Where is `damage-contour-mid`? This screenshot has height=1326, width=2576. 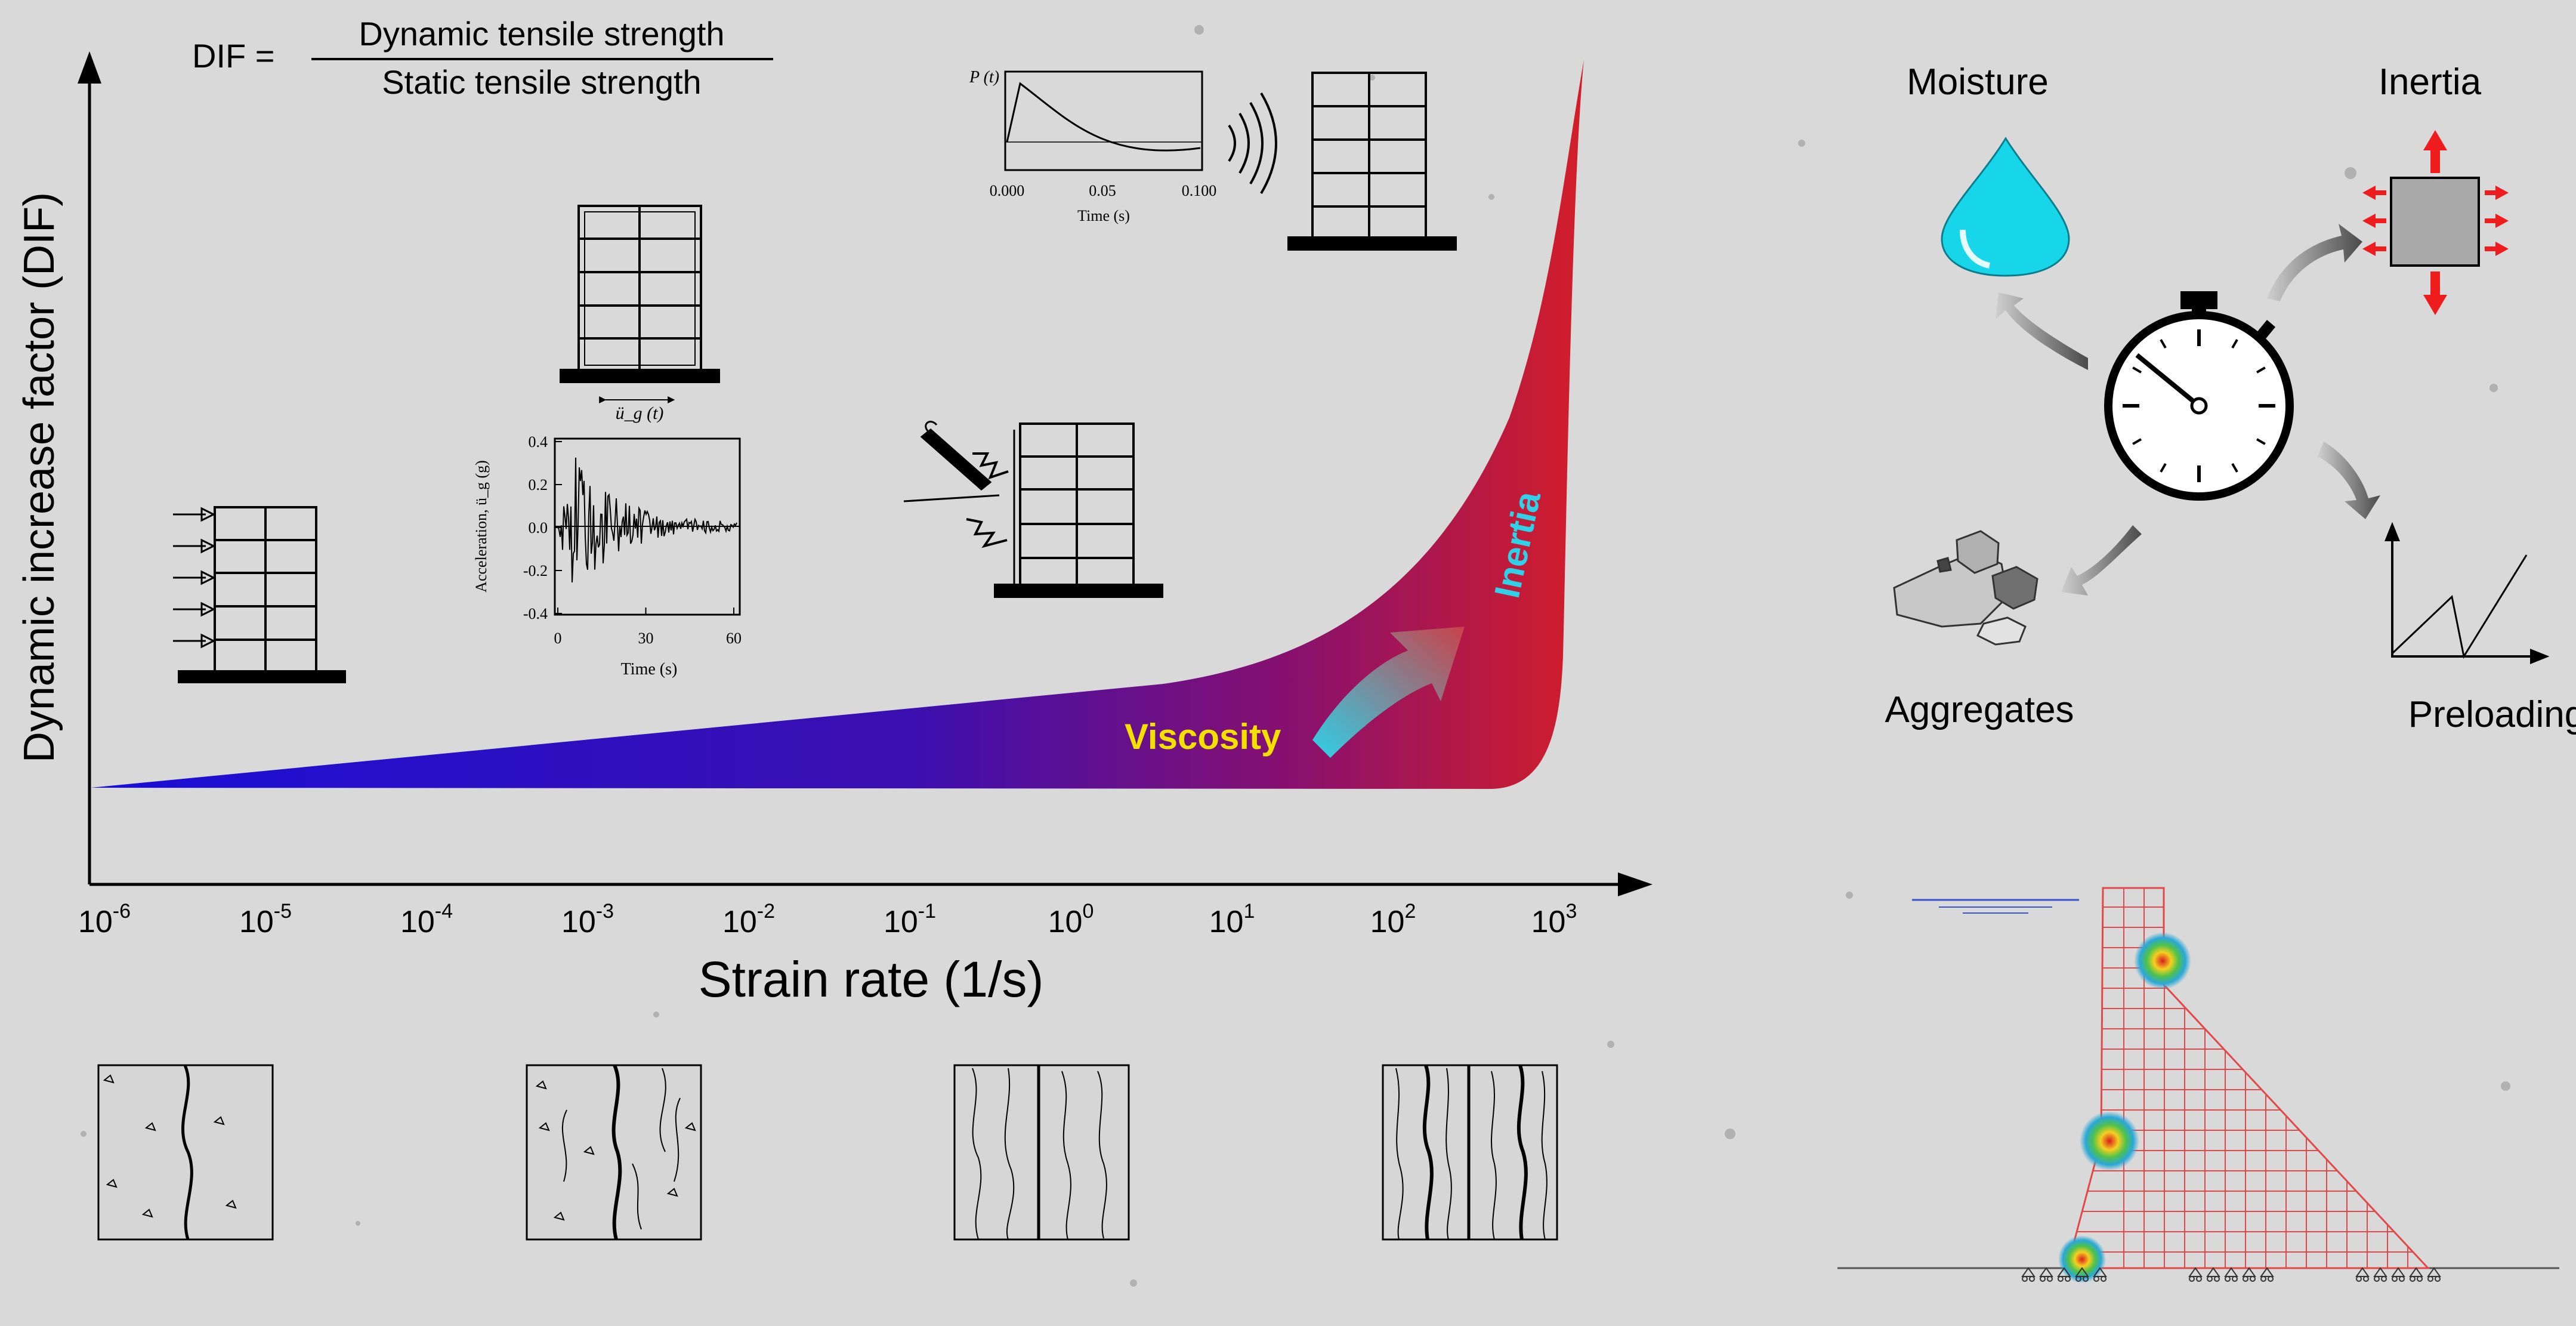
damage-contour-mid is located at coordinates (2109, 1141).